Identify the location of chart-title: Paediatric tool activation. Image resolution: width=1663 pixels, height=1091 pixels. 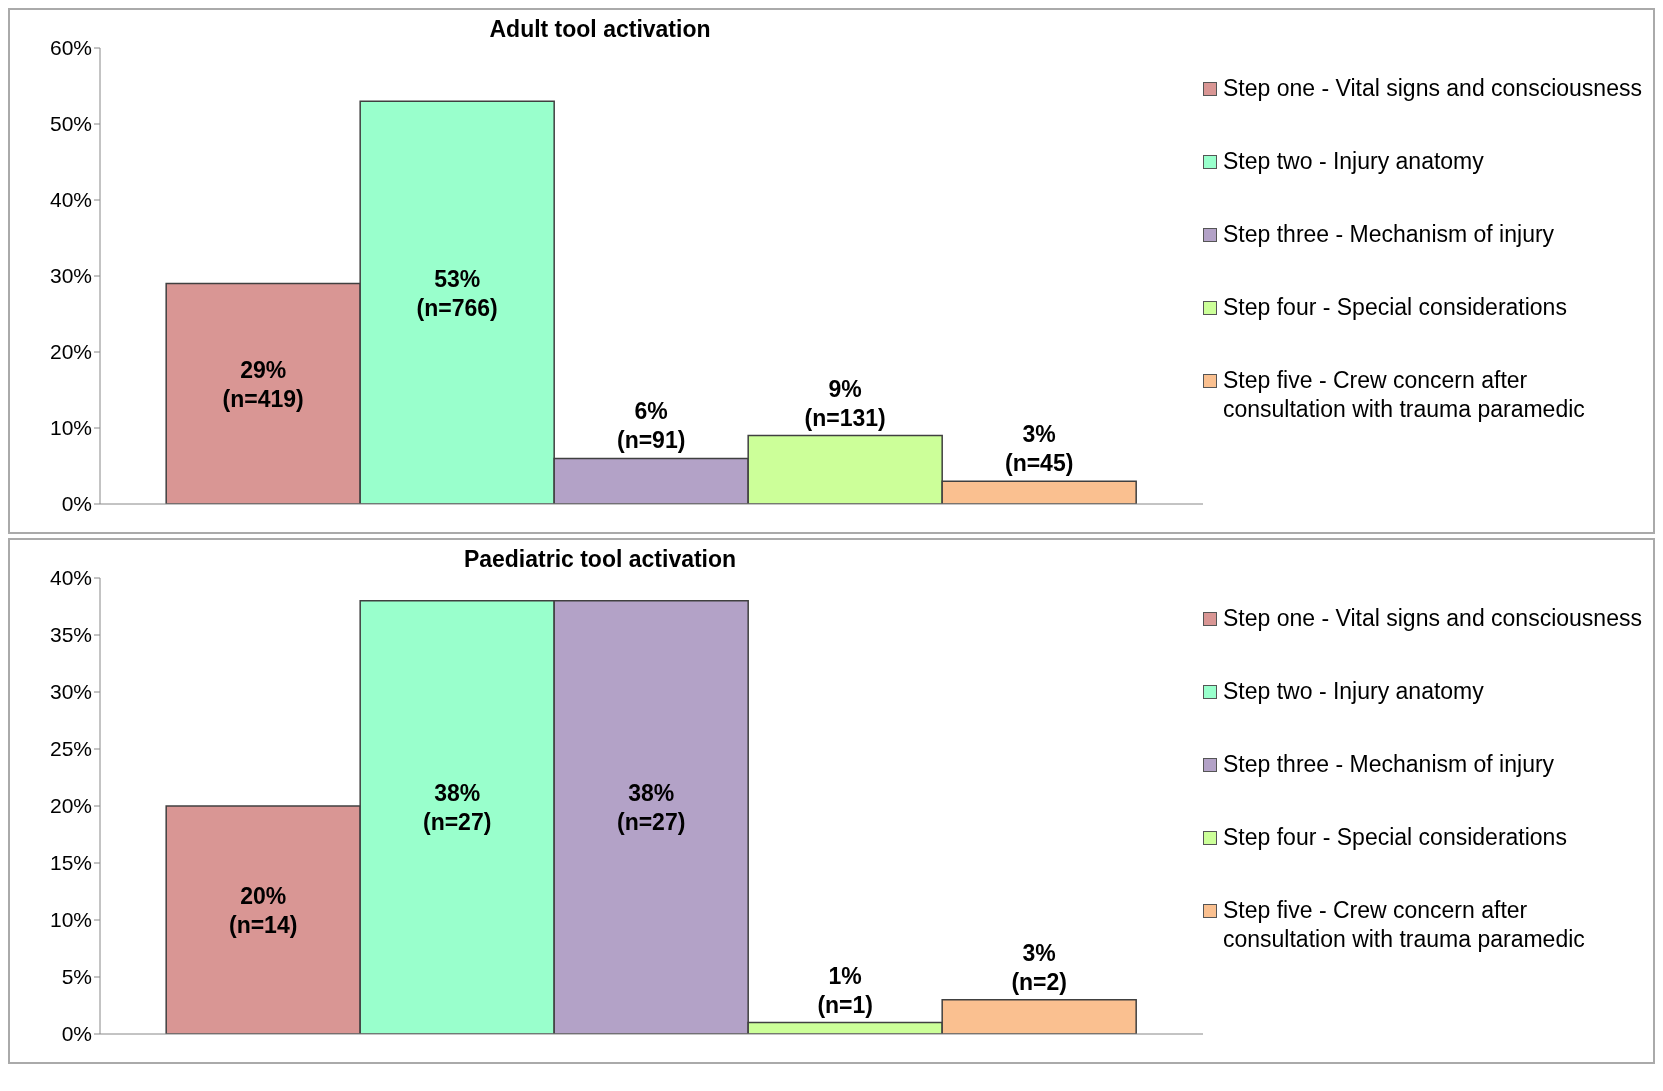
(600, 559).